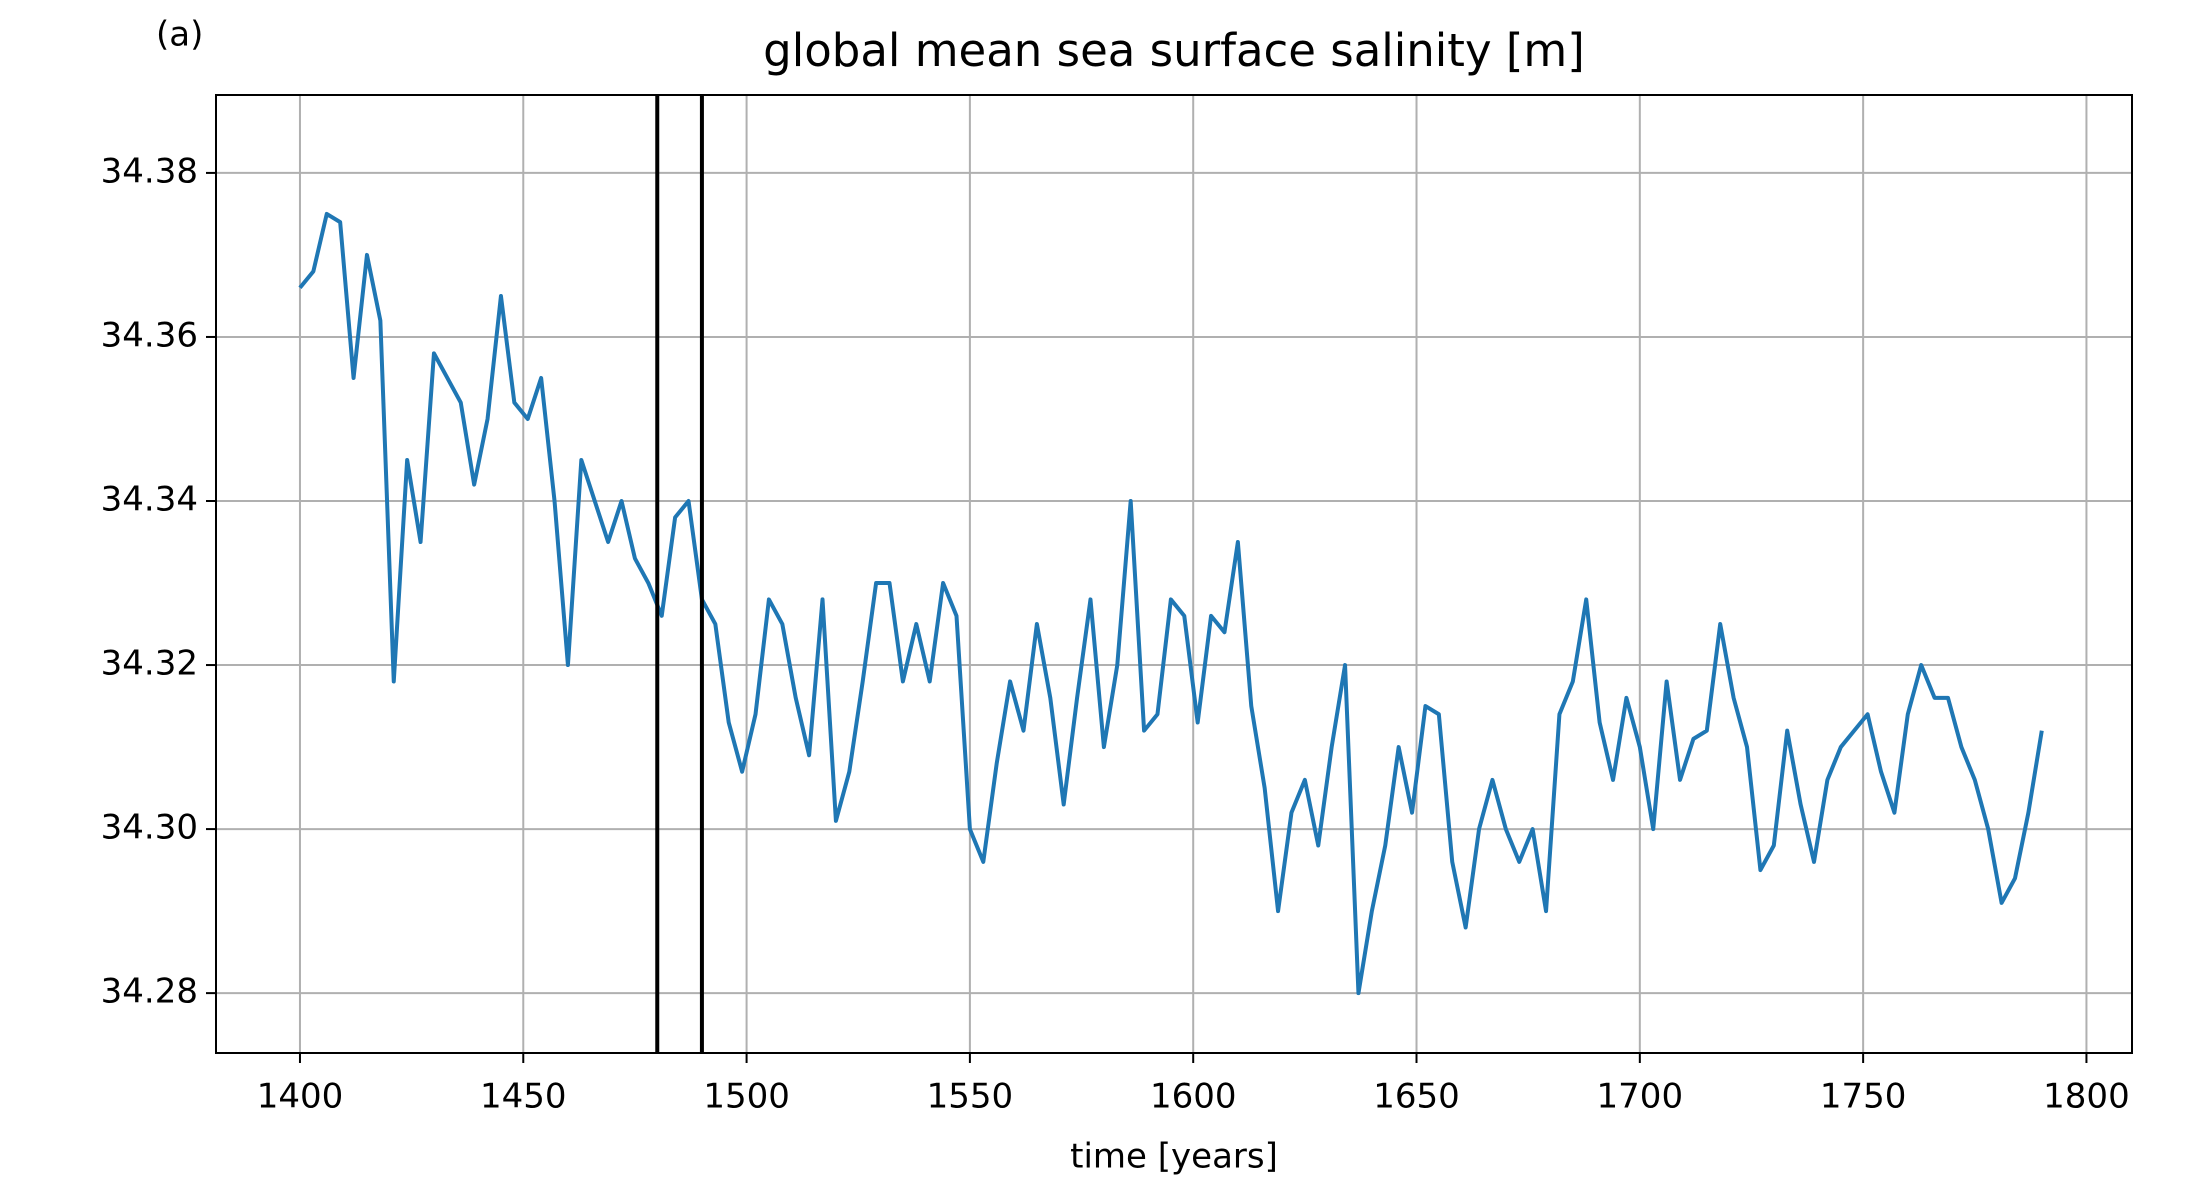 Image resolution: width=2196 pixels, height=1181 pixels. I want to click on x-axis-label: time [years], so click(1174, 1157).